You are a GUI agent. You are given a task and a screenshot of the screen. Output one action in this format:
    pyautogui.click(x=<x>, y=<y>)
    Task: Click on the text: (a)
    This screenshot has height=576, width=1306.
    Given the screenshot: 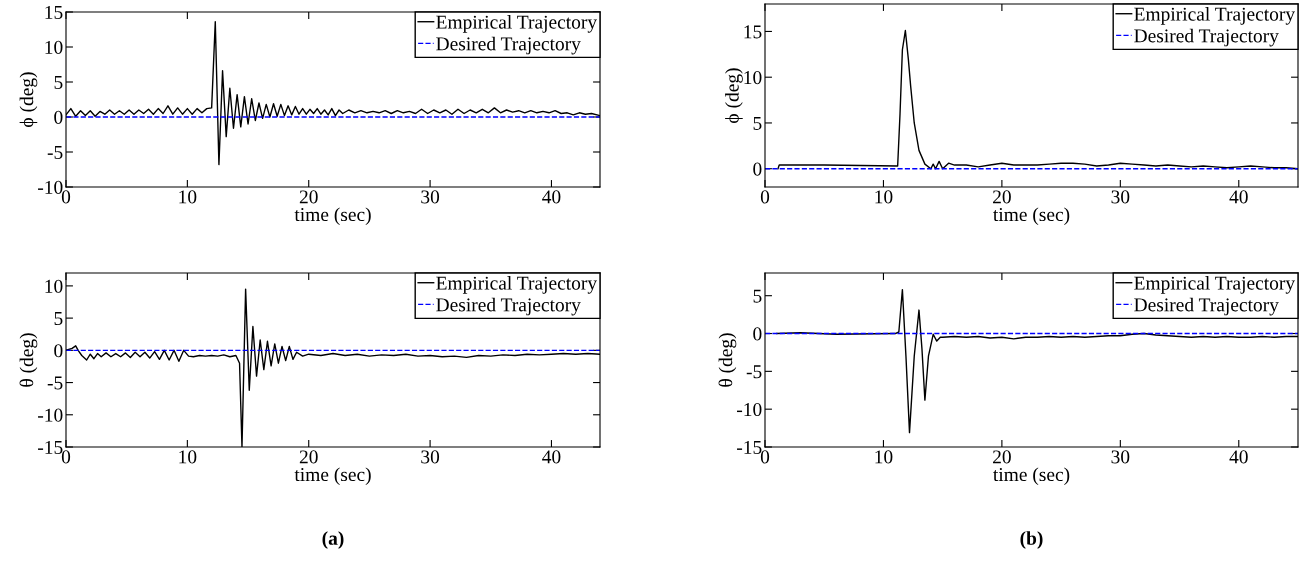 What is the action you would take?
    pyautogui.click(x=333, y=540)
    